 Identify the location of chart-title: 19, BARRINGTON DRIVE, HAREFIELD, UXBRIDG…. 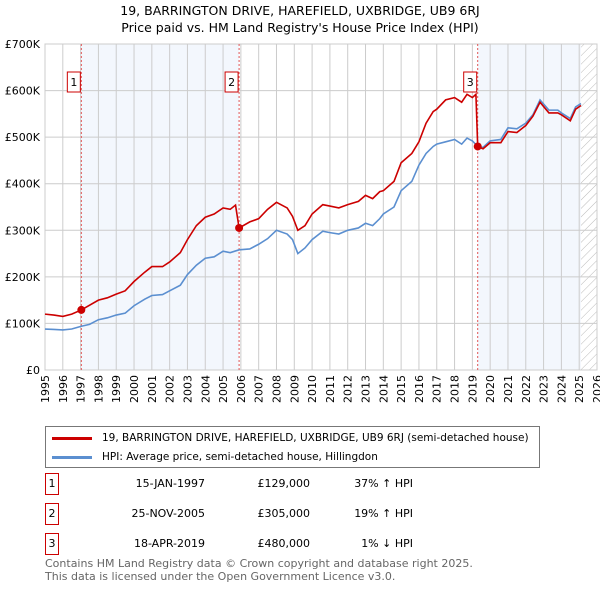
(300, 10).